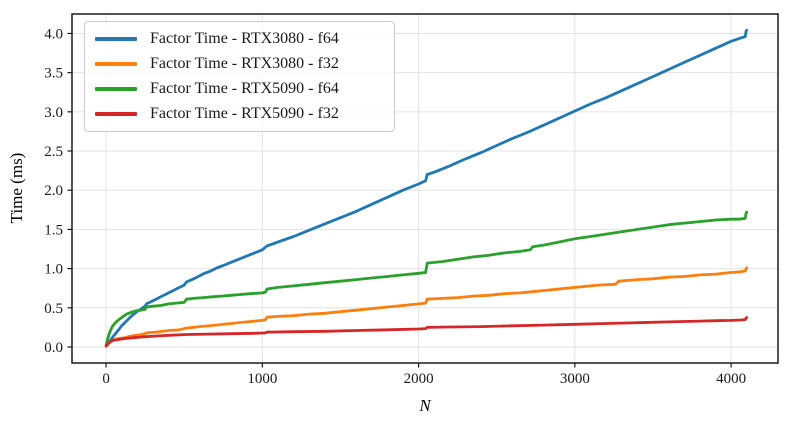  What do you see at coordinates (53, 230) in the screenshot?
I see `y-tick-label: 1.5` at bounding box center [53, 230].